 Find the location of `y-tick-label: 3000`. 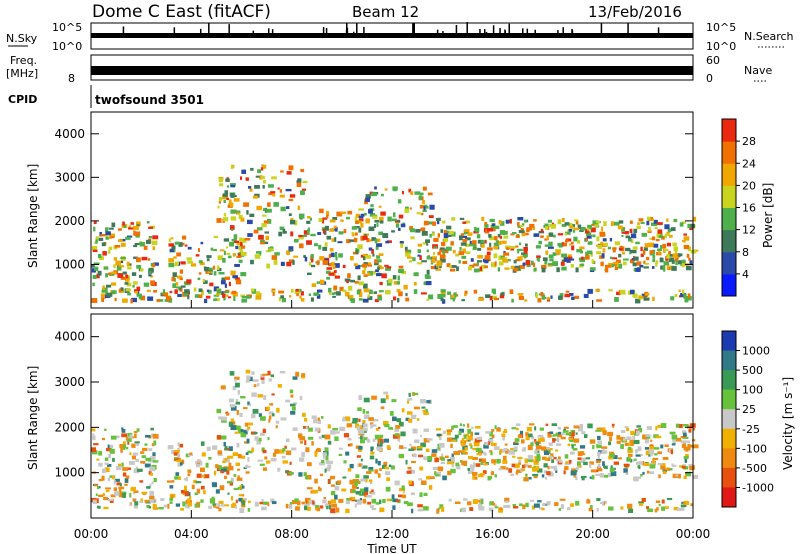

y-tick-label: 3000 is located at coordinates (69, 382).